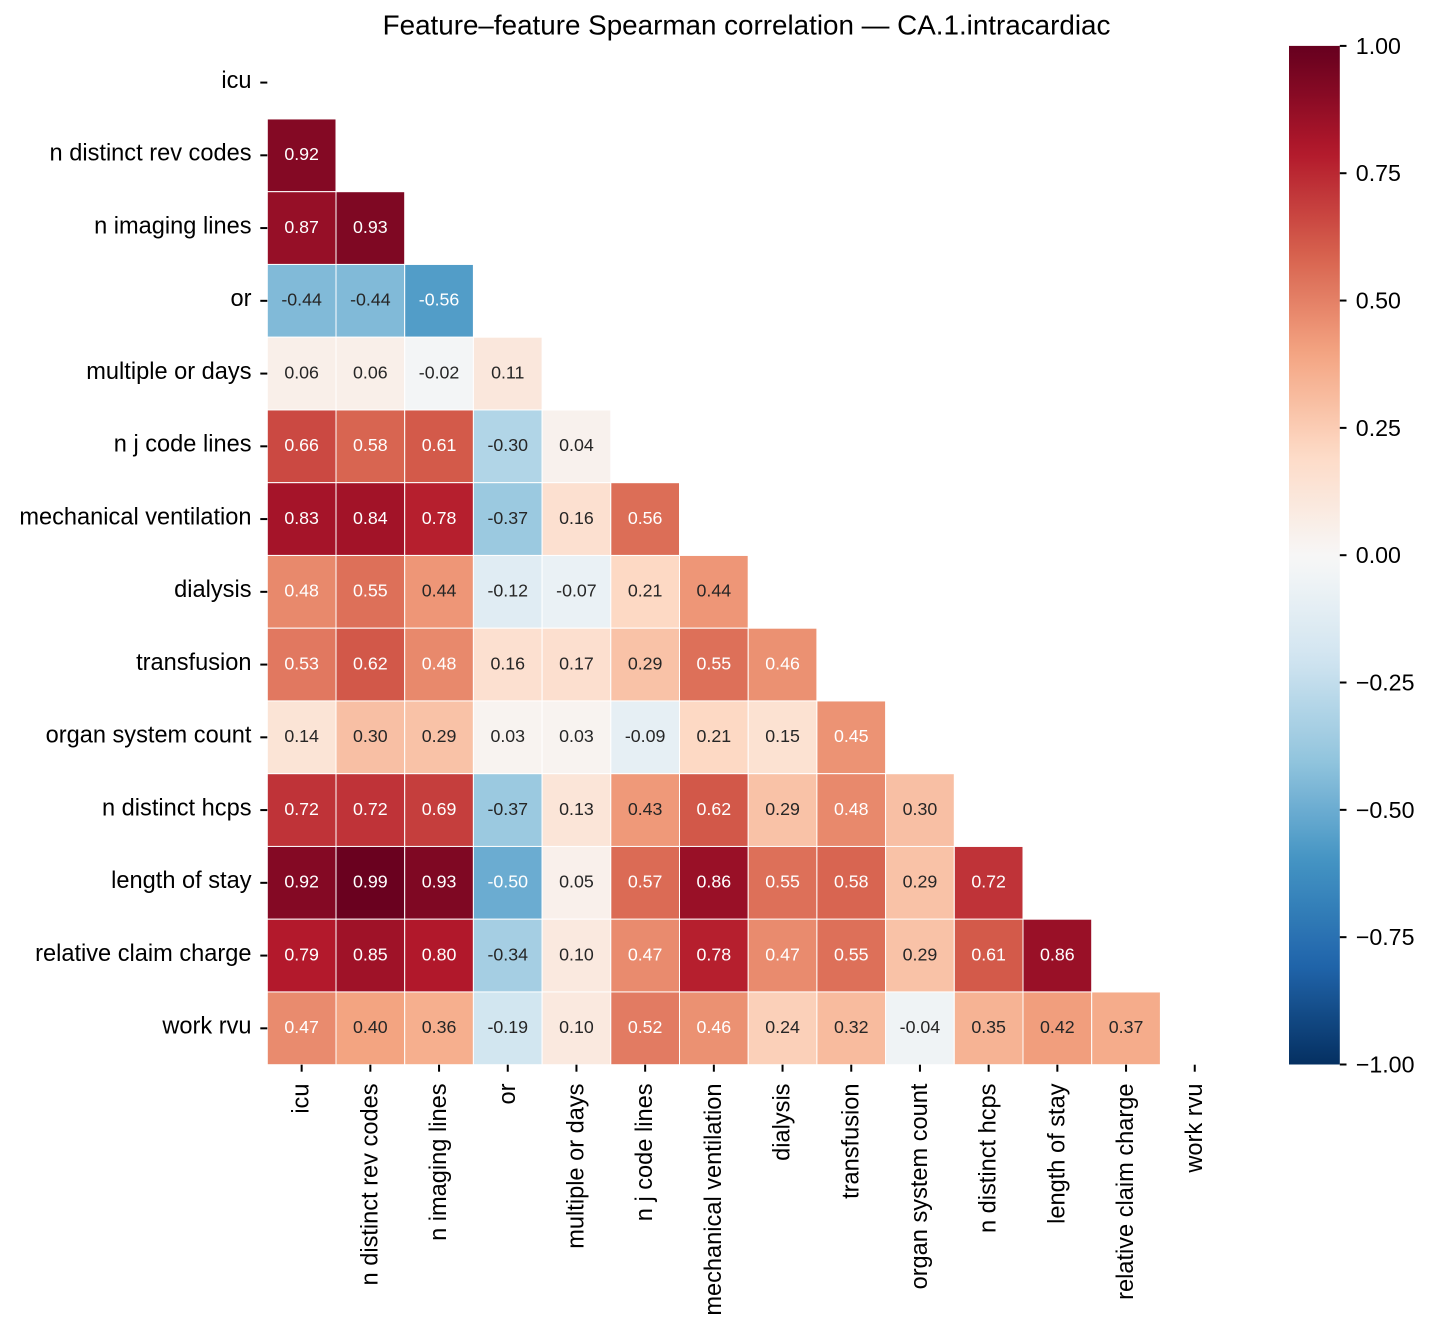 The width and height of the screenshot is (1433, 1337). I want to click on svg-text: 0.43, so click(645, 809).